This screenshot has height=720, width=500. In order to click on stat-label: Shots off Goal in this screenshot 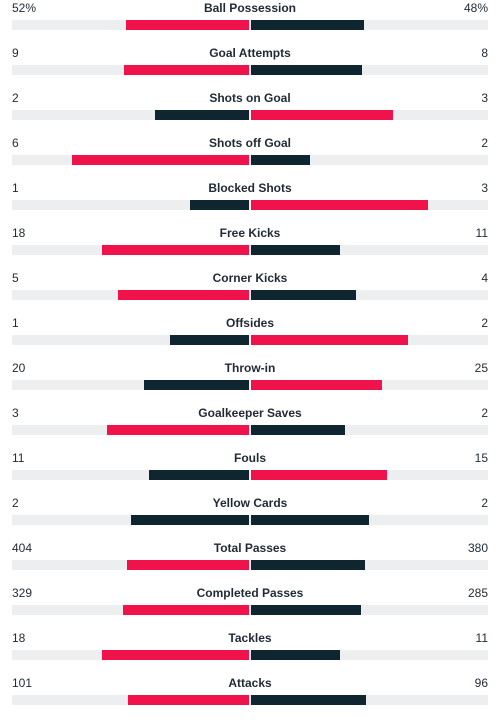, I will do `click(250, 143)`.